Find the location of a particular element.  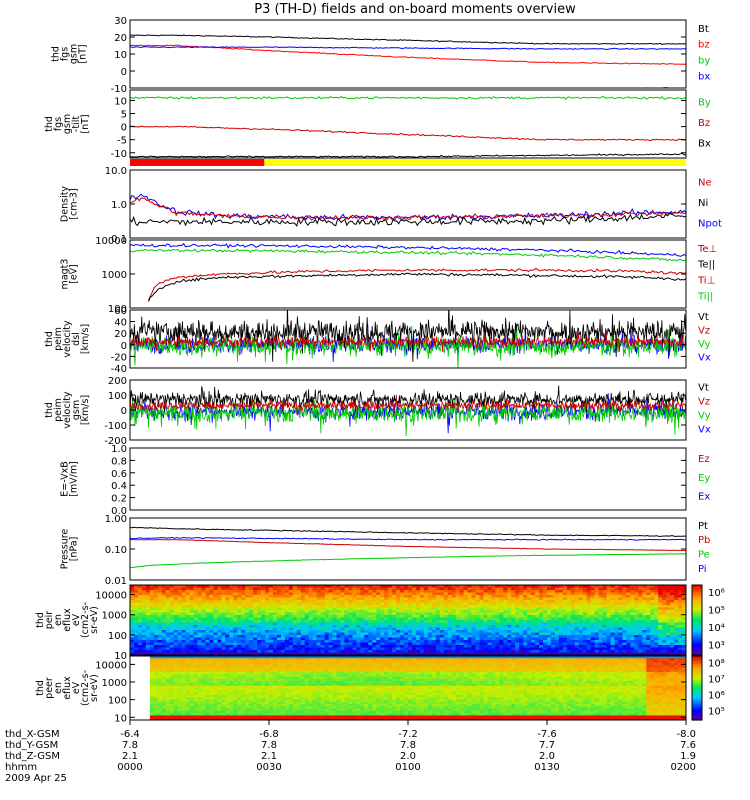

y-tick-label: 0.0 is located at coordinates (119, 511).